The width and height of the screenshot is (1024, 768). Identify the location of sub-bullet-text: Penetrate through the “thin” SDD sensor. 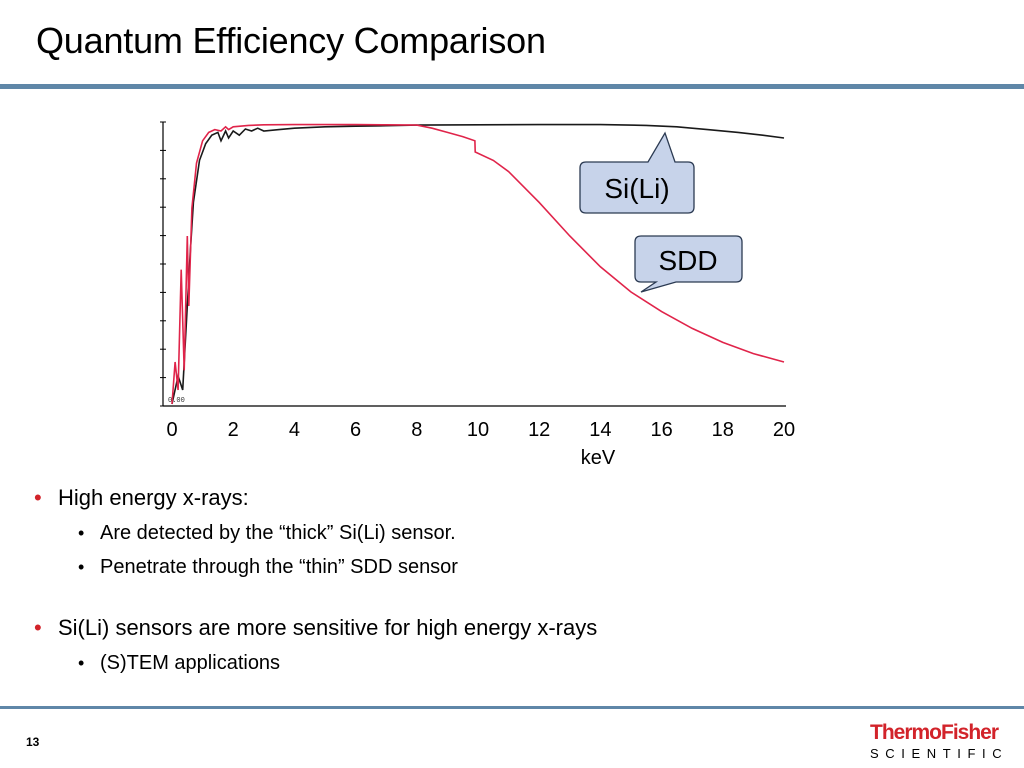
(279, 567).